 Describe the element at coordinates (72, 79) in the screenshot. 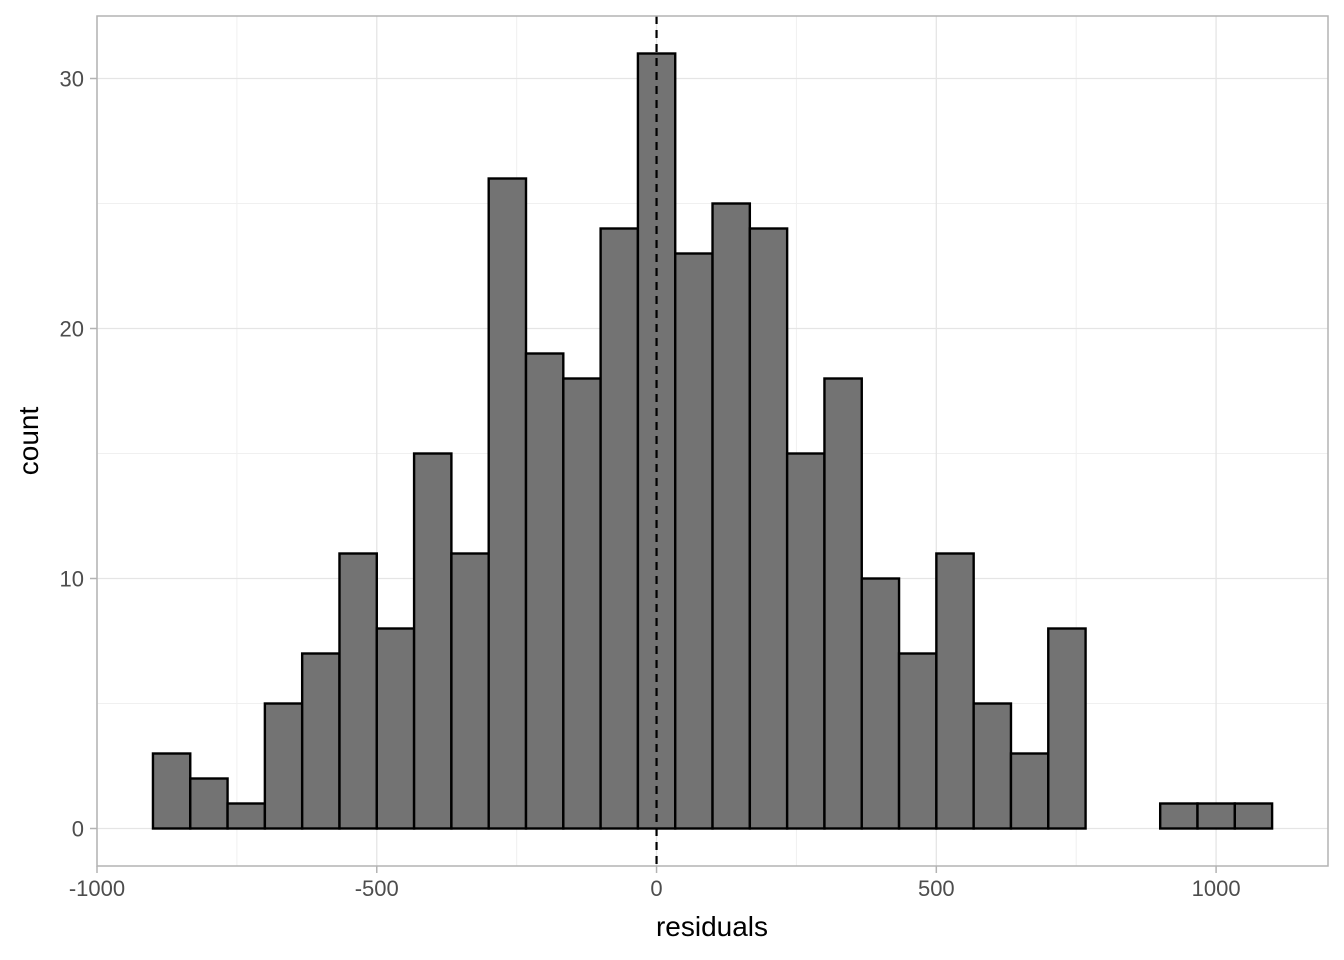

I see `y-tick-label: 30` at that location.